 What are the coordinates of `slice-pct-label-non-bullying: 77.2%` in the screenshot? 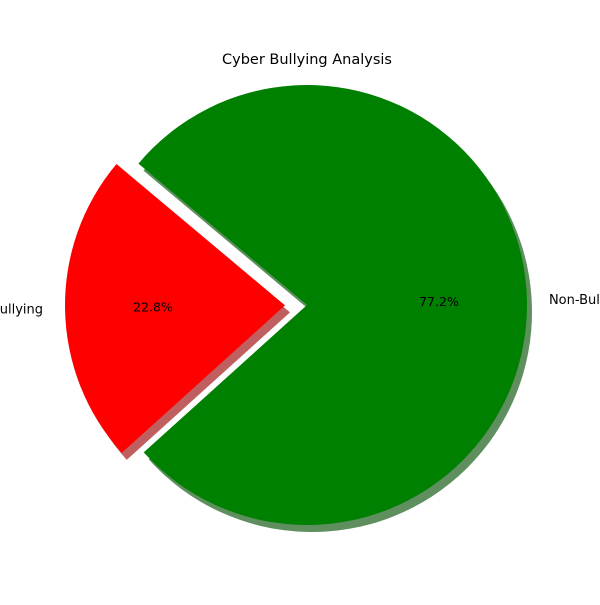 It's located at (439, 301).